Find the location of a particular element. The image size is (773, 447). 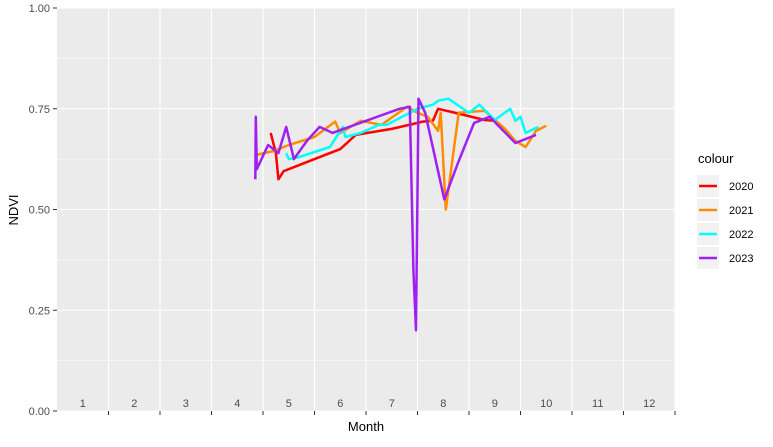

x-tick-label: 12 is located at coordinates (649, 404).